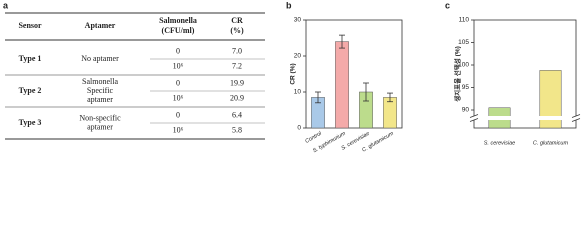 This screenshot has height=240, width=585. I want to click on y-tick-label: 0, so click(299, 128).